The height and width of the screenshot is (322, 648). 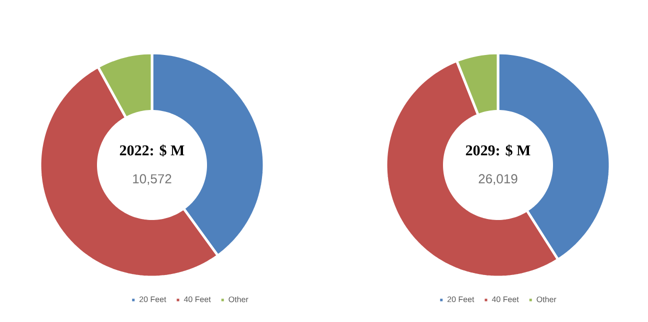 I want to click on text: 2022: $ M, so click(x=152, y=150).